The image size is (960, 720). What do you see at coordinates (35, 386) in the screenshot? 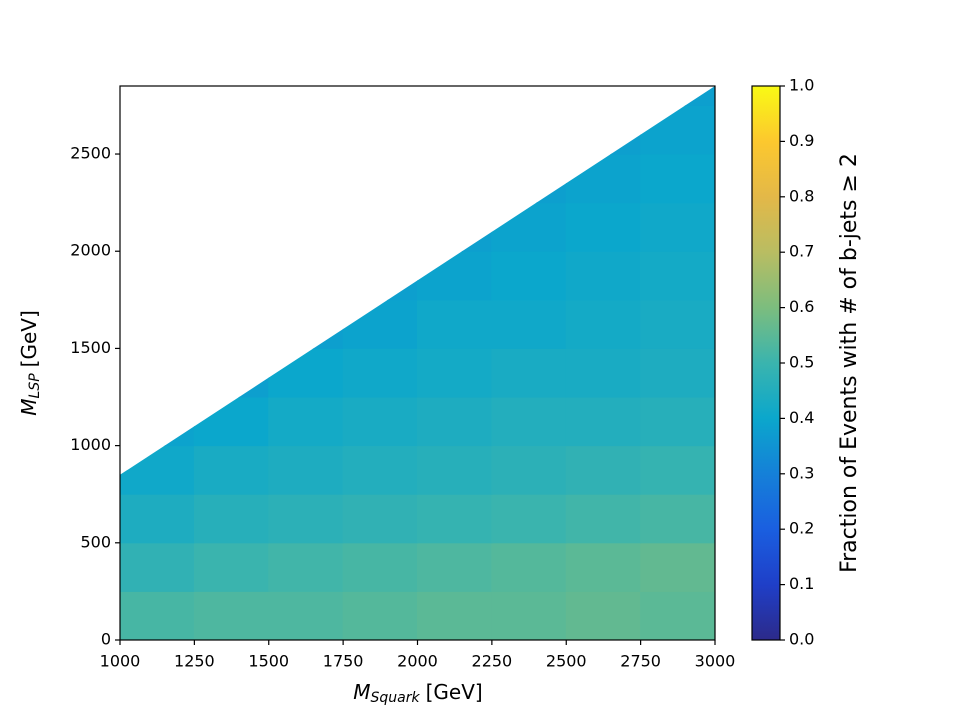
I see `y-label-subscript: LSP` at bounding box center [35, 386].